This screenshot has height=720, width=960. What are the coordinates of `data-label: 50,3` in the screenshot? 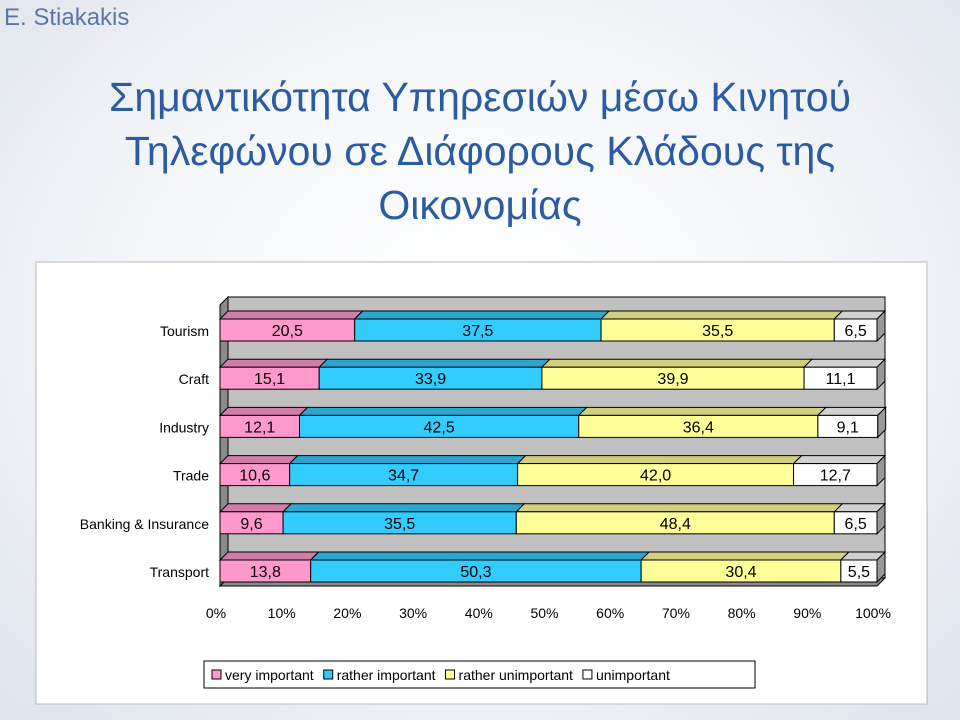 It's located at (475, 572).